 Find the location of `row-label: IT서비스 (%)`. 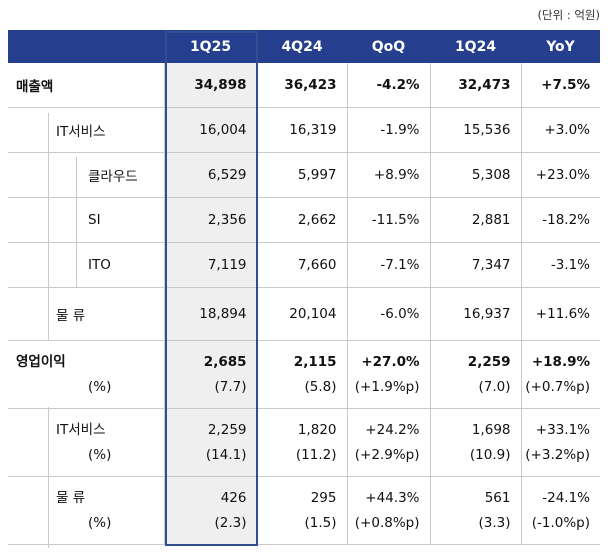

row-label: IT서비스 (%) is located at coordinates (86, 442).